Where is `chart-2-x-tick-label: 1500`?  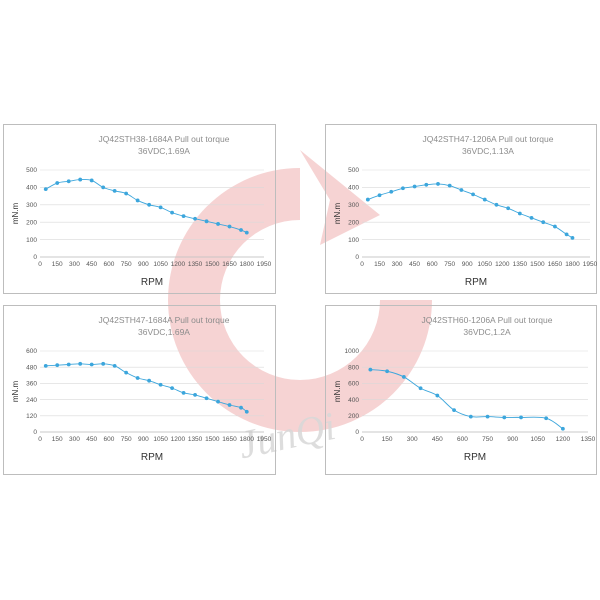 chart-2-x-tick-label: 1500 is located at coordinates (537, 264).